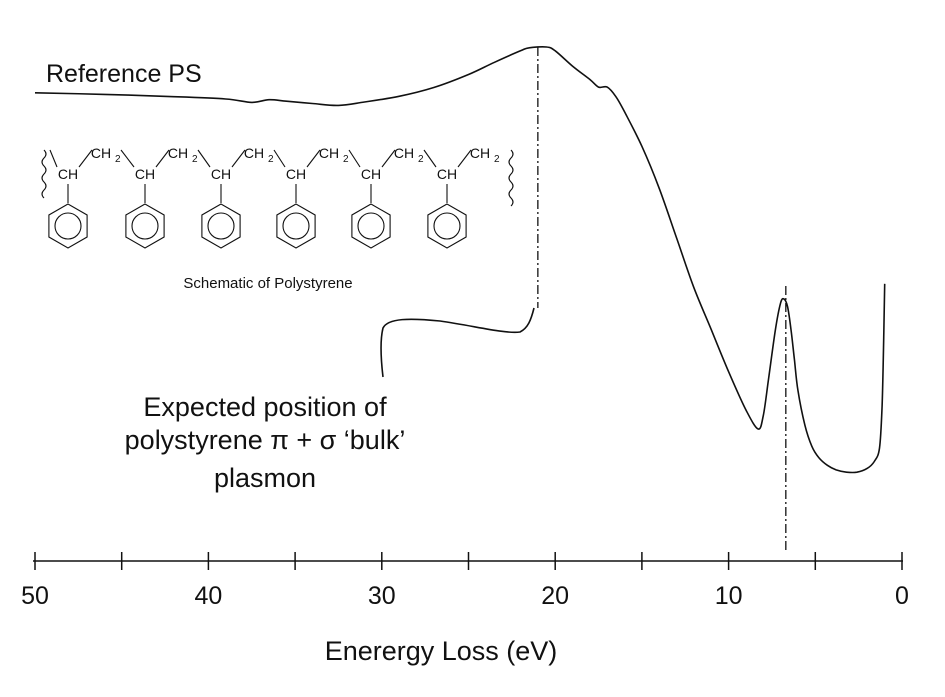 Image resolution: width=945 pixels, height=697 pixels. Describe the element at coordinates (729, 596) in the screenshot. I see `x-tick-label: 10` at that location.